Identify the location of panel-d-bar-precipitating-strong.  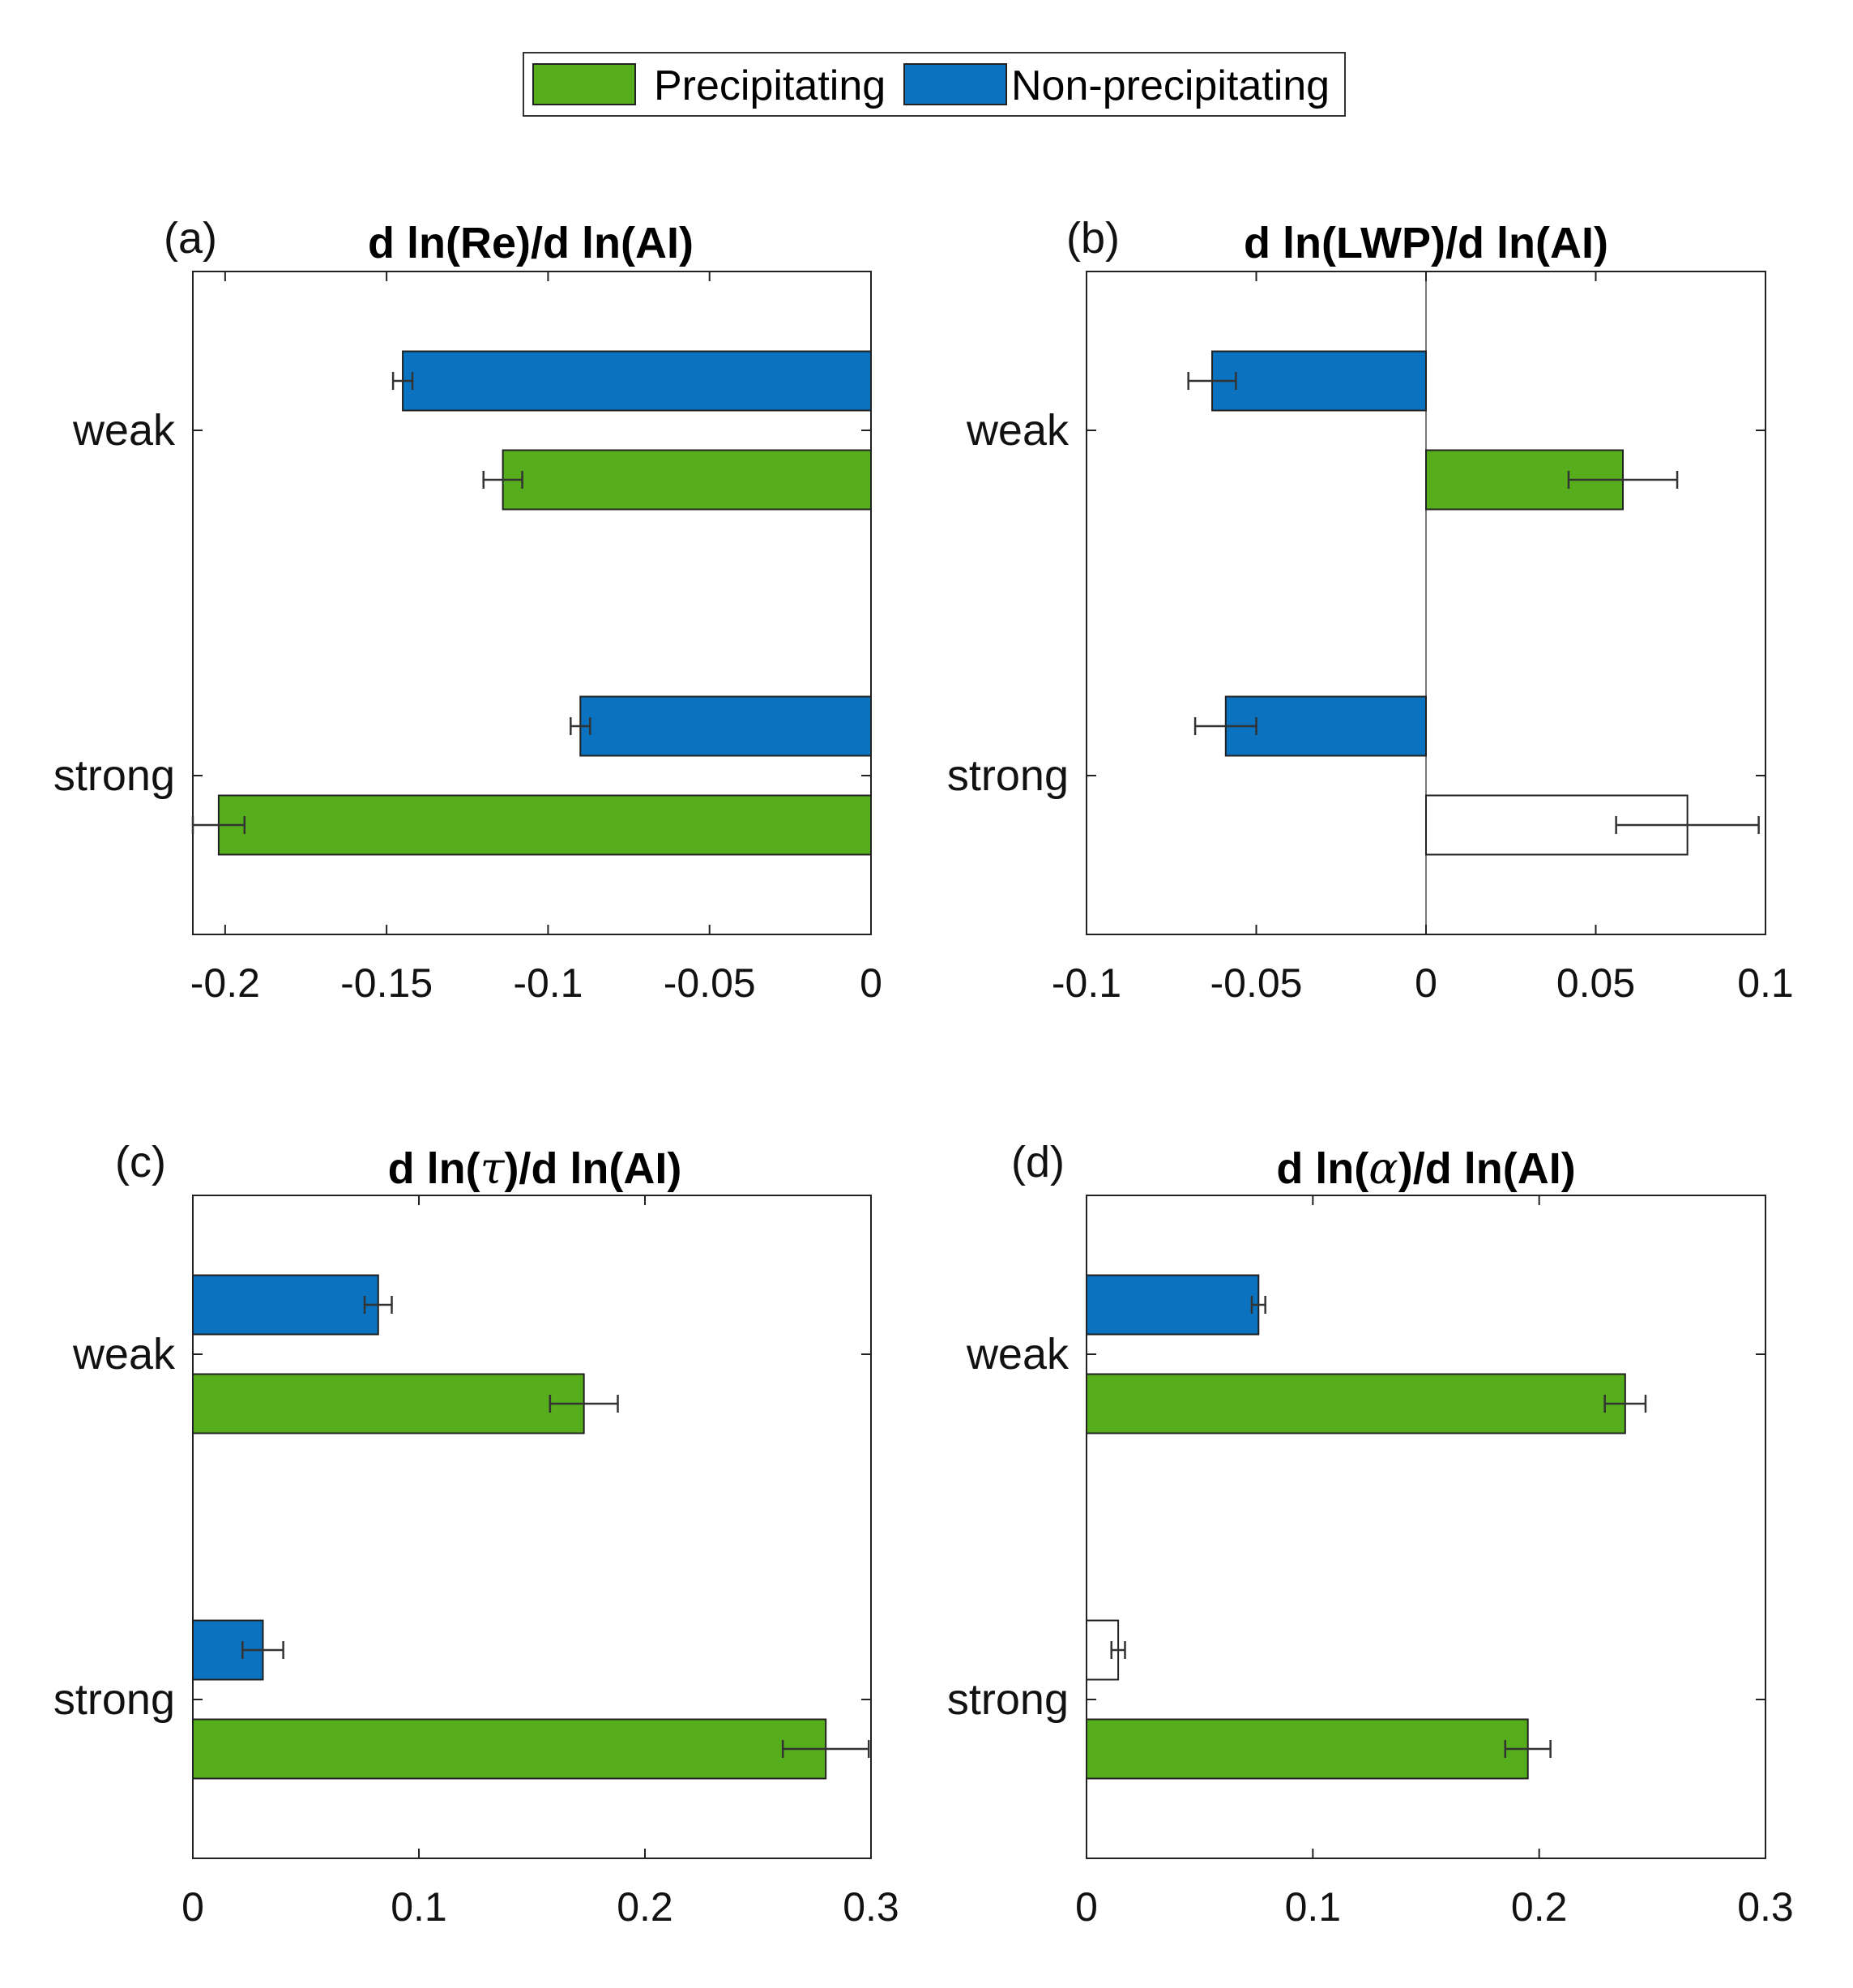
(1307, 1749).